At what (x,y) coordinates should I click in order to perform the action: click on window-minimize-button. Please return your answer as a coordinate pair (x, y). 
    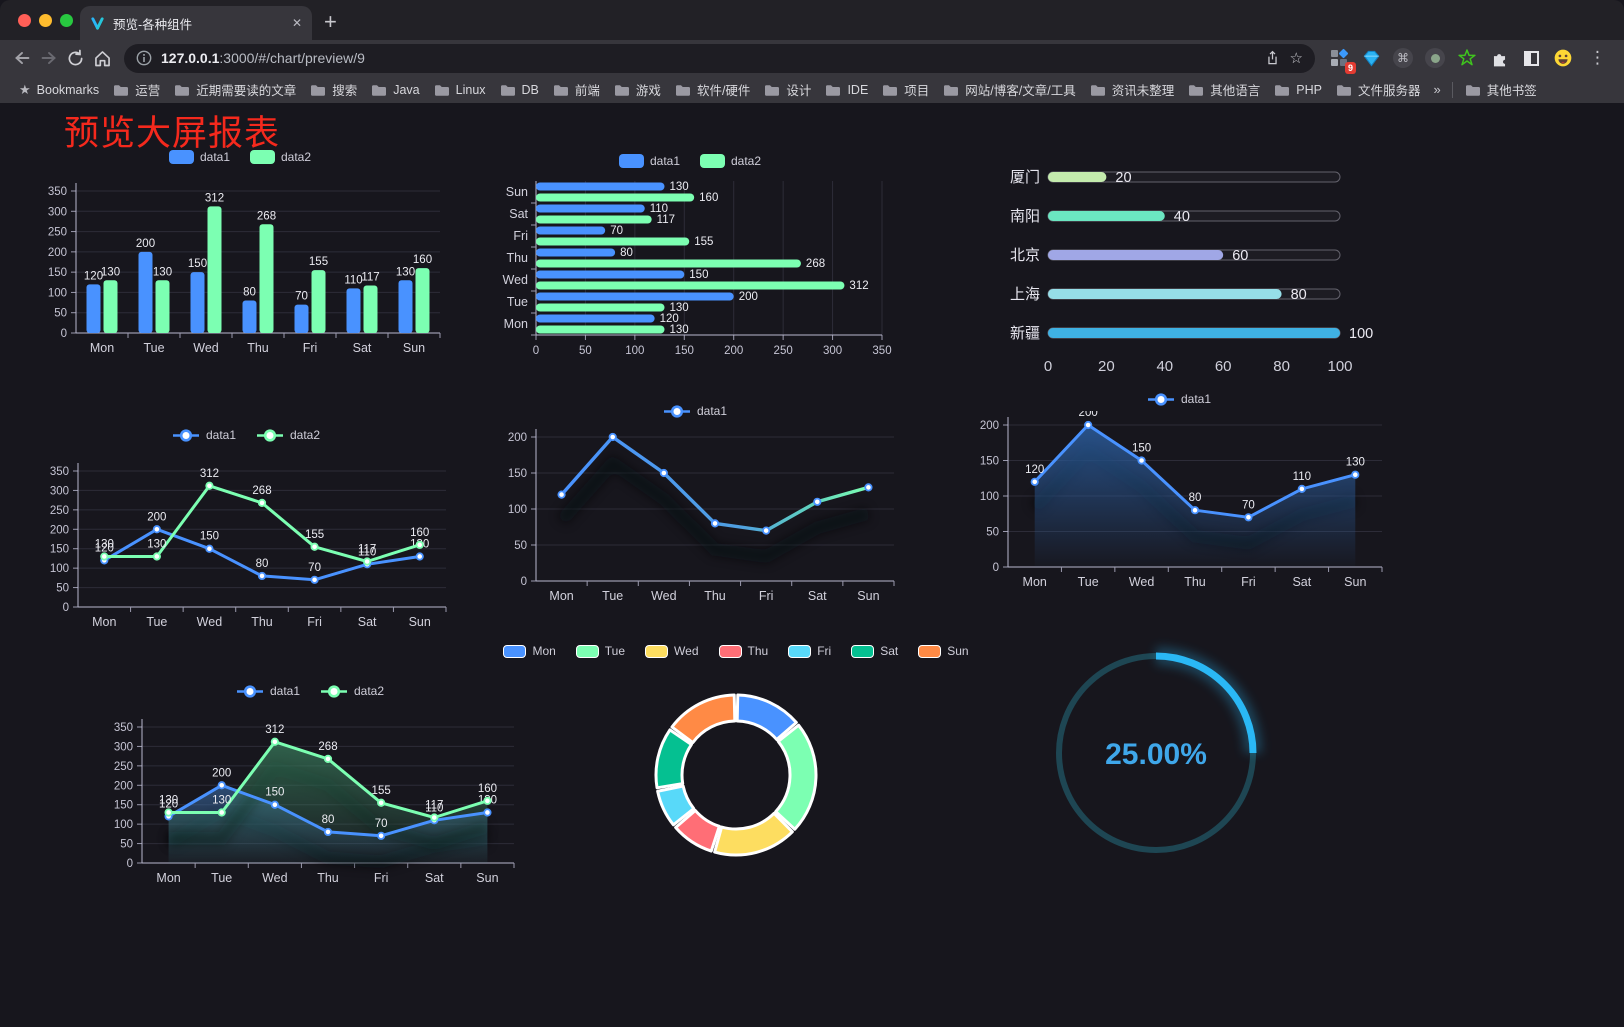
    Looking at the image, I should click on (45, 20).